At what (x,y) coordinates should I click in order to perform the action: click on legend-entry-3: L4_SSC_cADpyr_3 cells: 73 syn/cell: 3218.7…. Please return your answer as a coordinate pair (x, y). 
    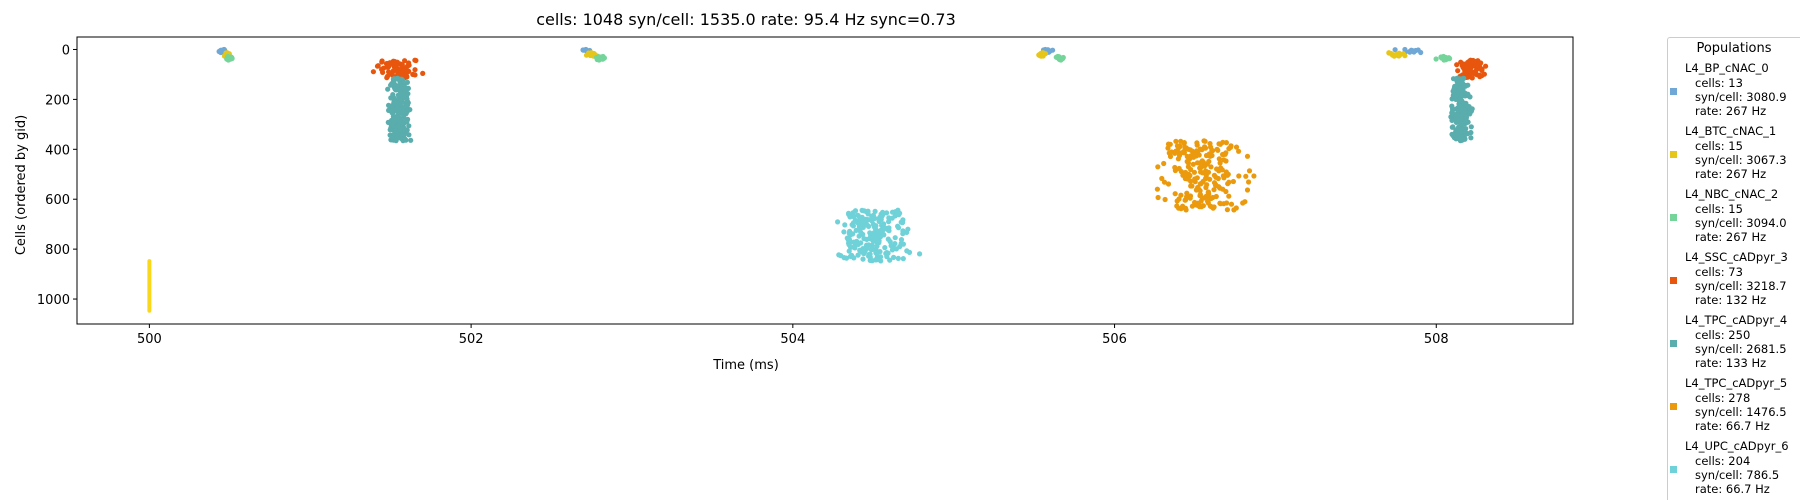
    Looking at the image, I should click on (1734, 281).